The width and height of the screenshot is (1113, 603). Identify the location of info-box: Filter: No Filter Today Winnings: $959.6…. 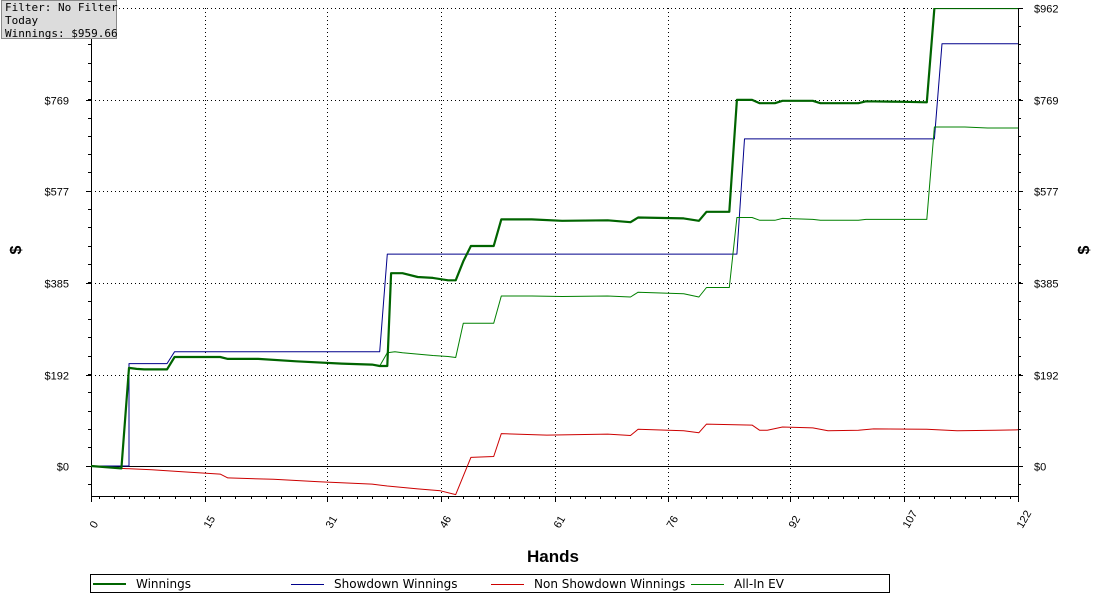
(59, 20).